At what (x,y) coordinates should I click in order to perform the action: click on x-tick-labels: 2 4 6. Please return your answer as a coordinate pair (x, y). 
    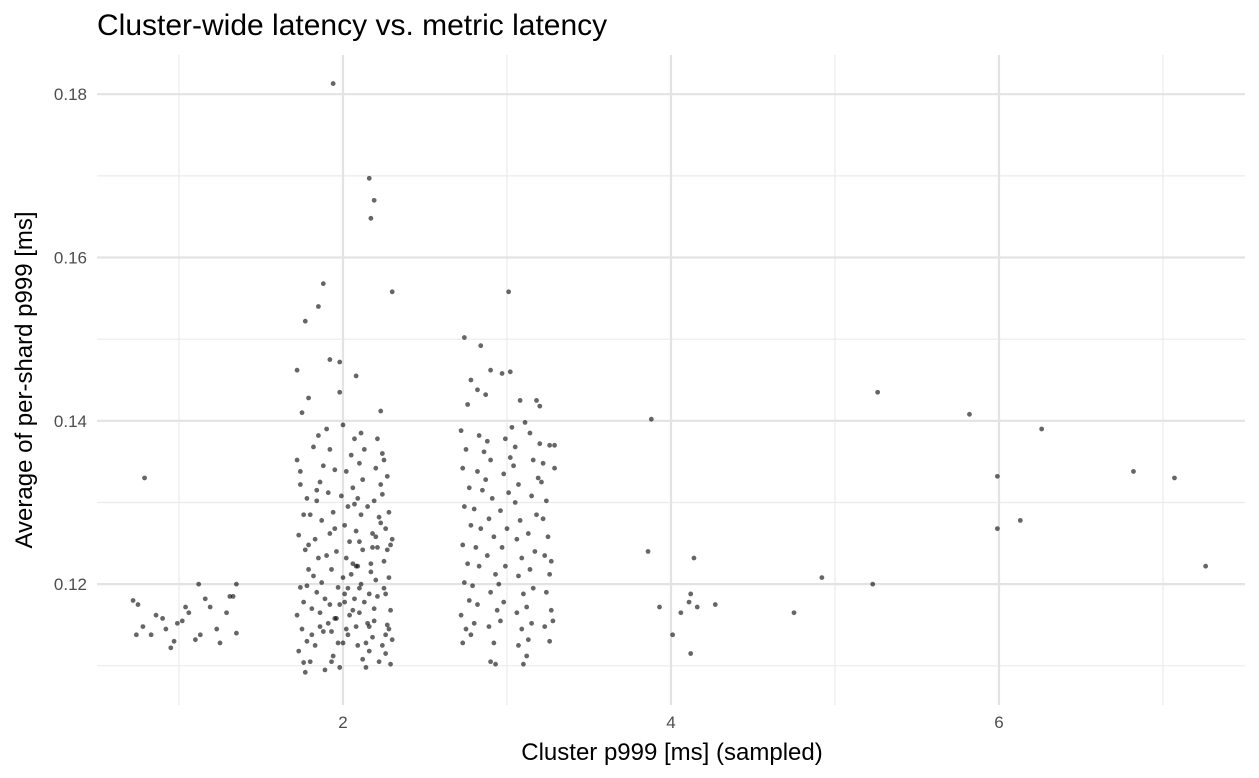
    Looking at the image, I should click on (670, 722).